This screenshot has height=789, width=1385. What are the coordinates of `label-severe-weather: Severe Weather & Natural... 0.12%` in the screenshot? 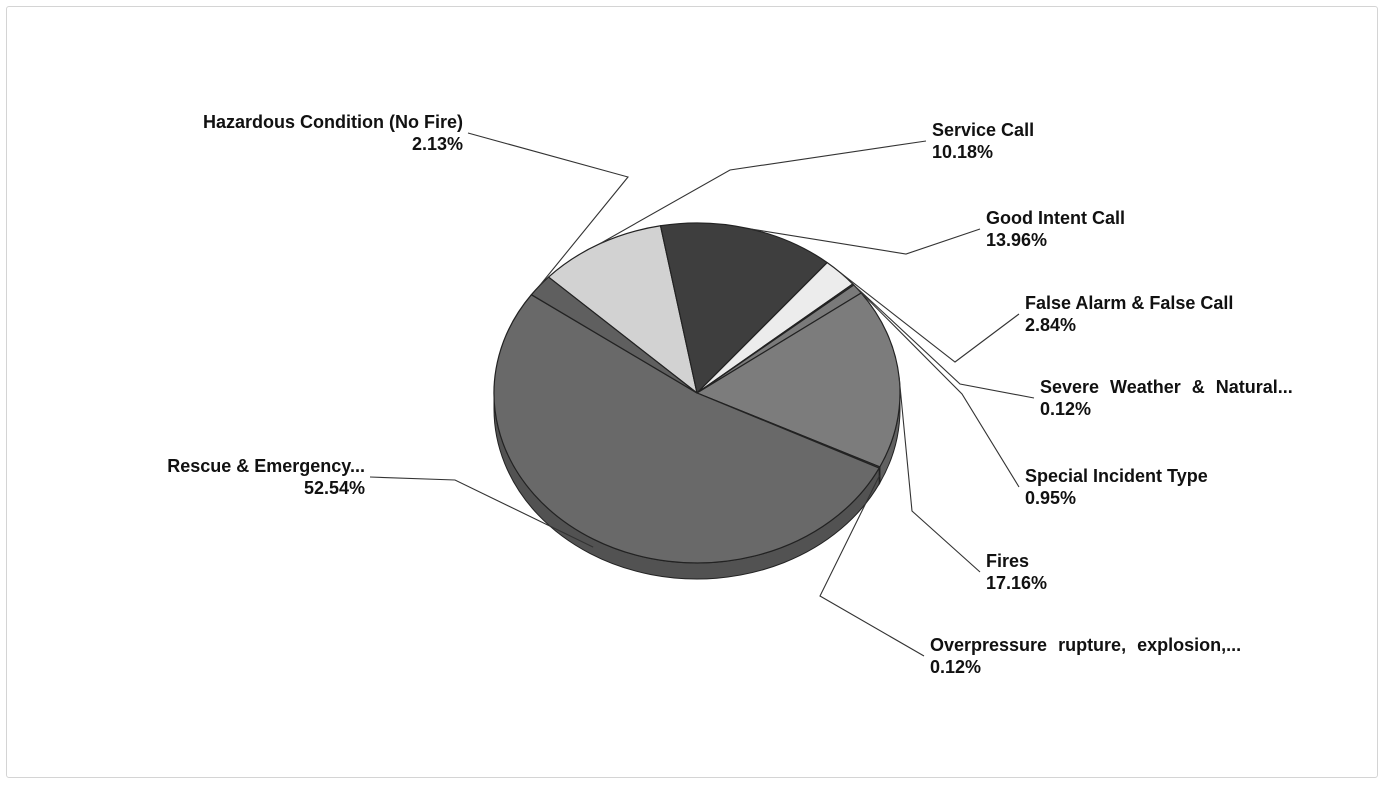 It's located at (1166, 398).